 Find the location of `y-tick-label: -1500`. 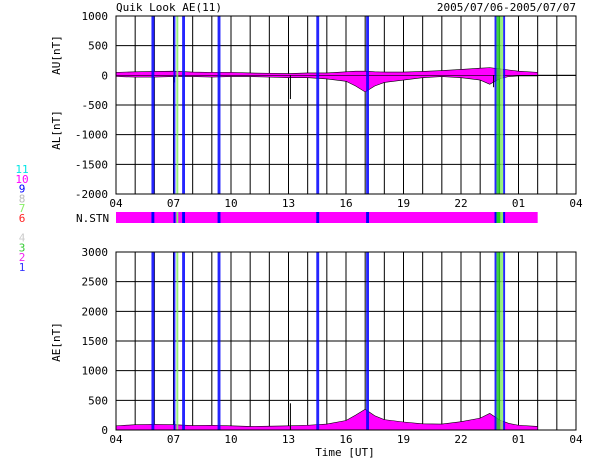

y-tick-label: -1500 is located at coordinates (91, 164).